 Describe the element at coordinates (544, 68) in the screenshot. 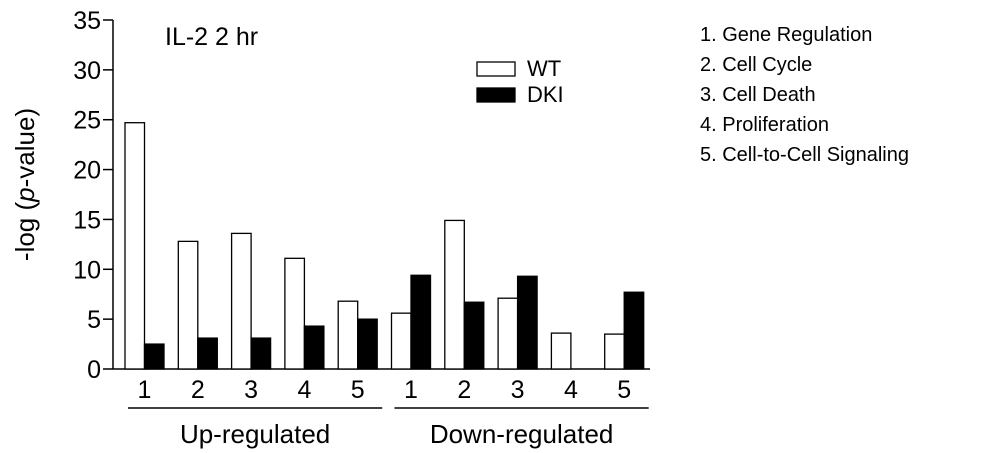

I see `legend-label-wt: WT` at that location.